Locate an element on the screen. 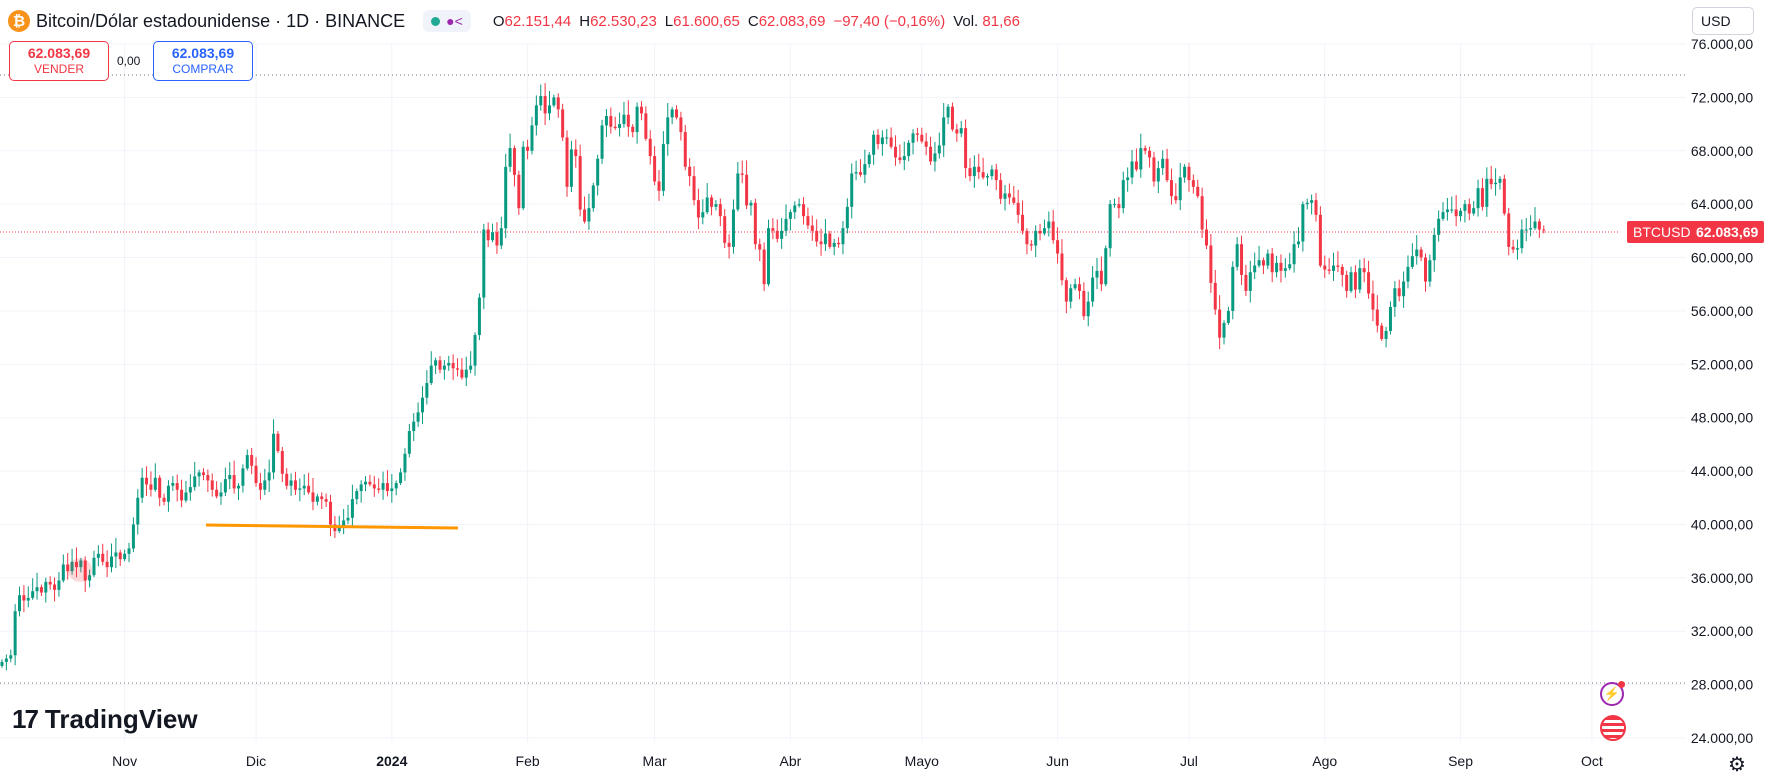  x-tick-label: Sep is located at coordinates (1460, 761).